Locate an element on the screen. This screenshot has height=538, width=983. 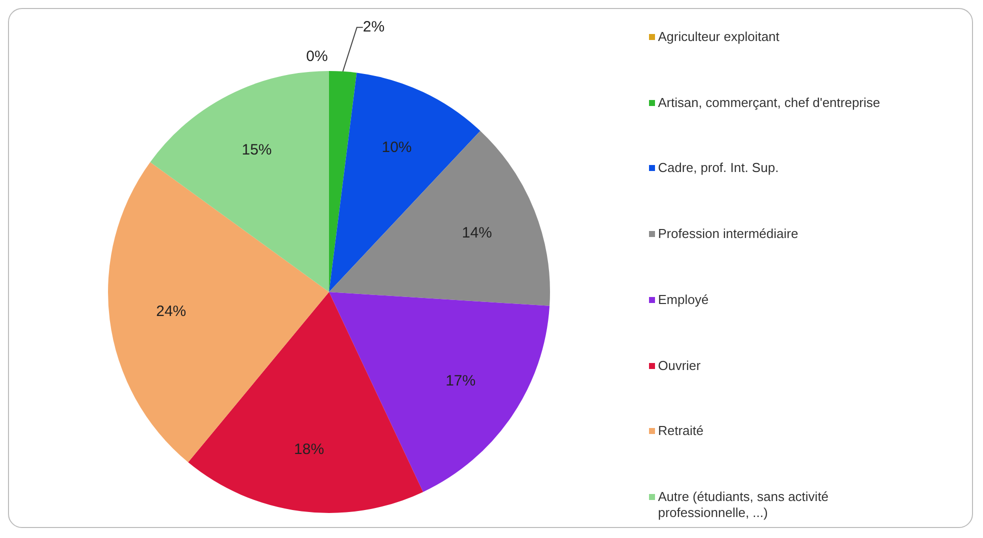
data-label: 18% is located at coordinates (309, 449).